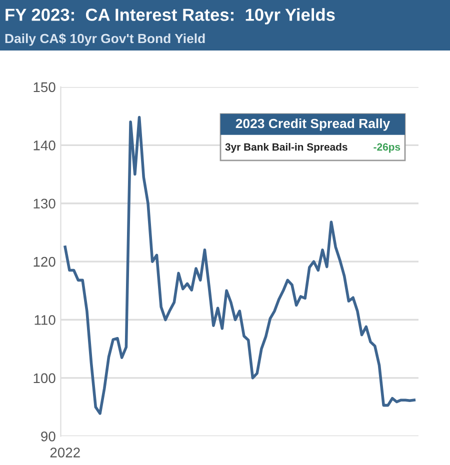 This screenshot has height=465, width=450. What do you see at coordinates (45, 378) in the screenshot?
I see `y-tick-label: 100` at bounding box center [45, 378].